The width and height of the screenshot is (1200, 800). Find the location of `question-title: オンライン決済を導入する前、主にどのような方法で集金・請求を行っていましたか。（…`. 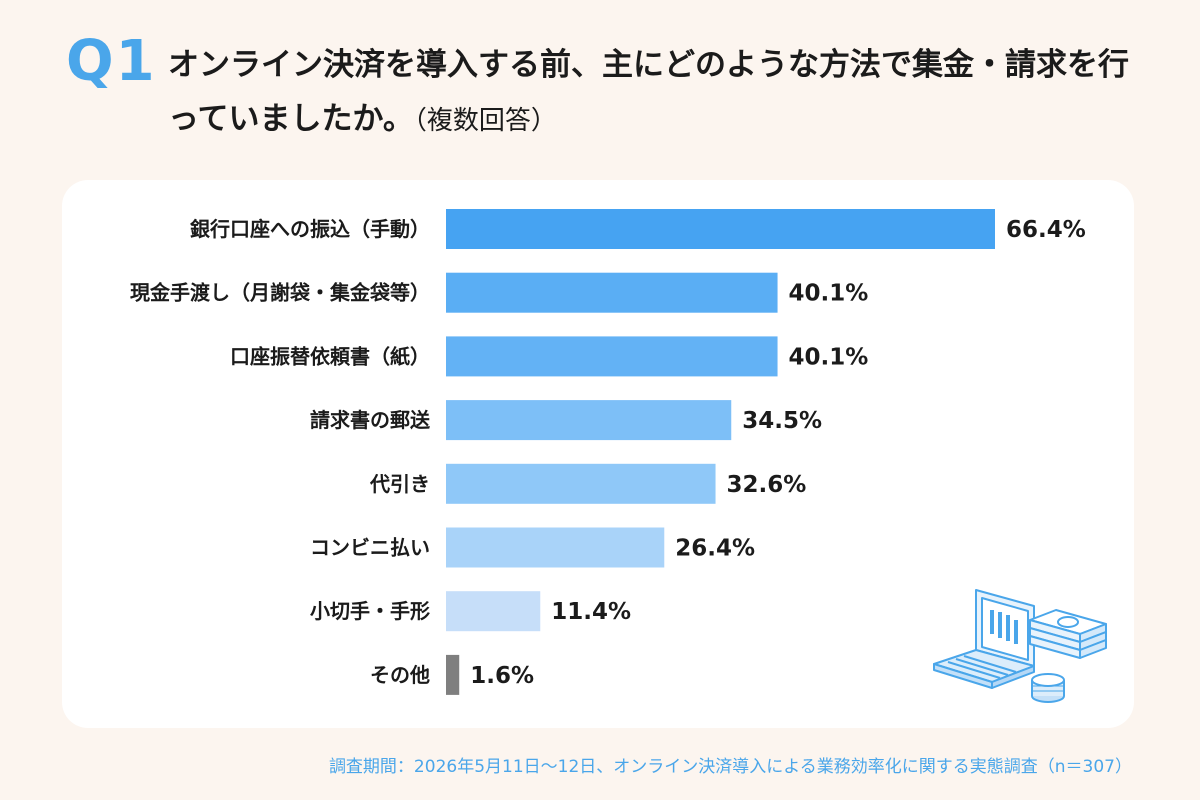

question-title: オンライン決済を導入する前、主にどのような方法で集金・請求を行っていましたか。（… is located at coordinates (663, 93).